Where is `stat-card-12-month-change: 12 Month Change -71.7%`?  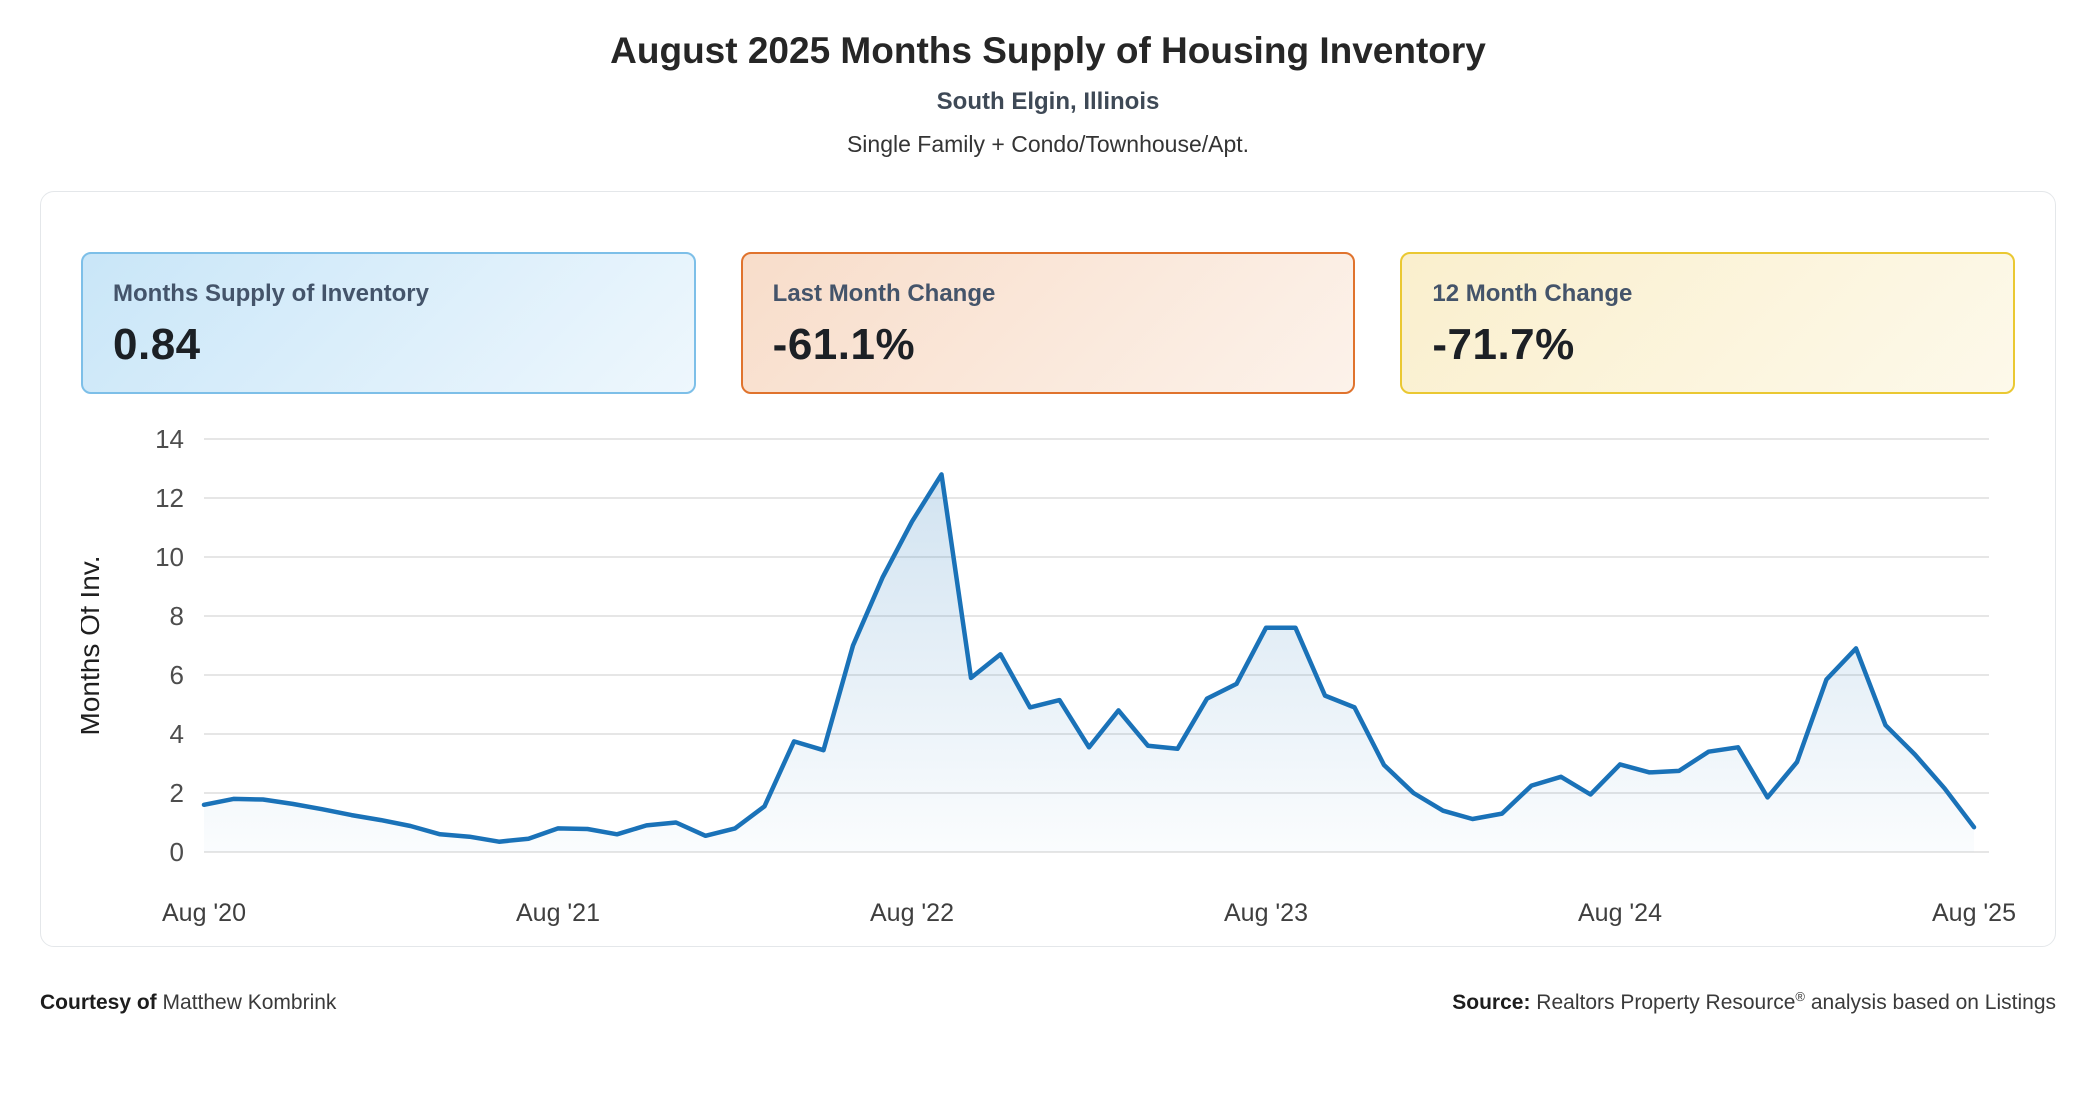
stat-card-12-month-change: 12 Month Change -71.7% is located at coordinates (1708, 323).